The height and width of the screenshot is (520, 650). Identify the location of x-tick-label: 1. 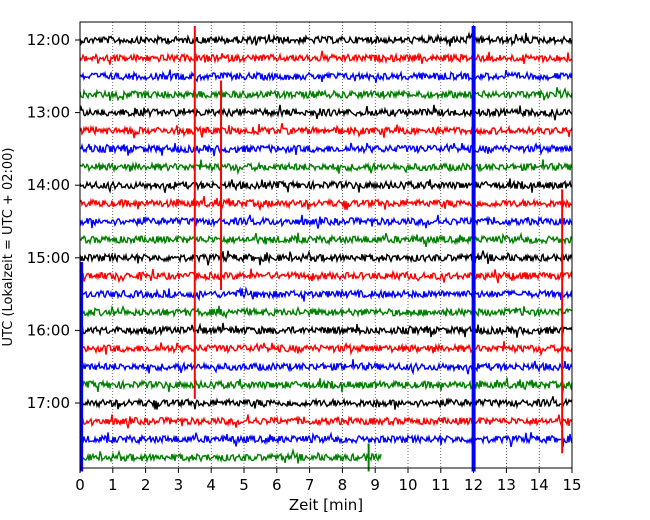
(113, 485).